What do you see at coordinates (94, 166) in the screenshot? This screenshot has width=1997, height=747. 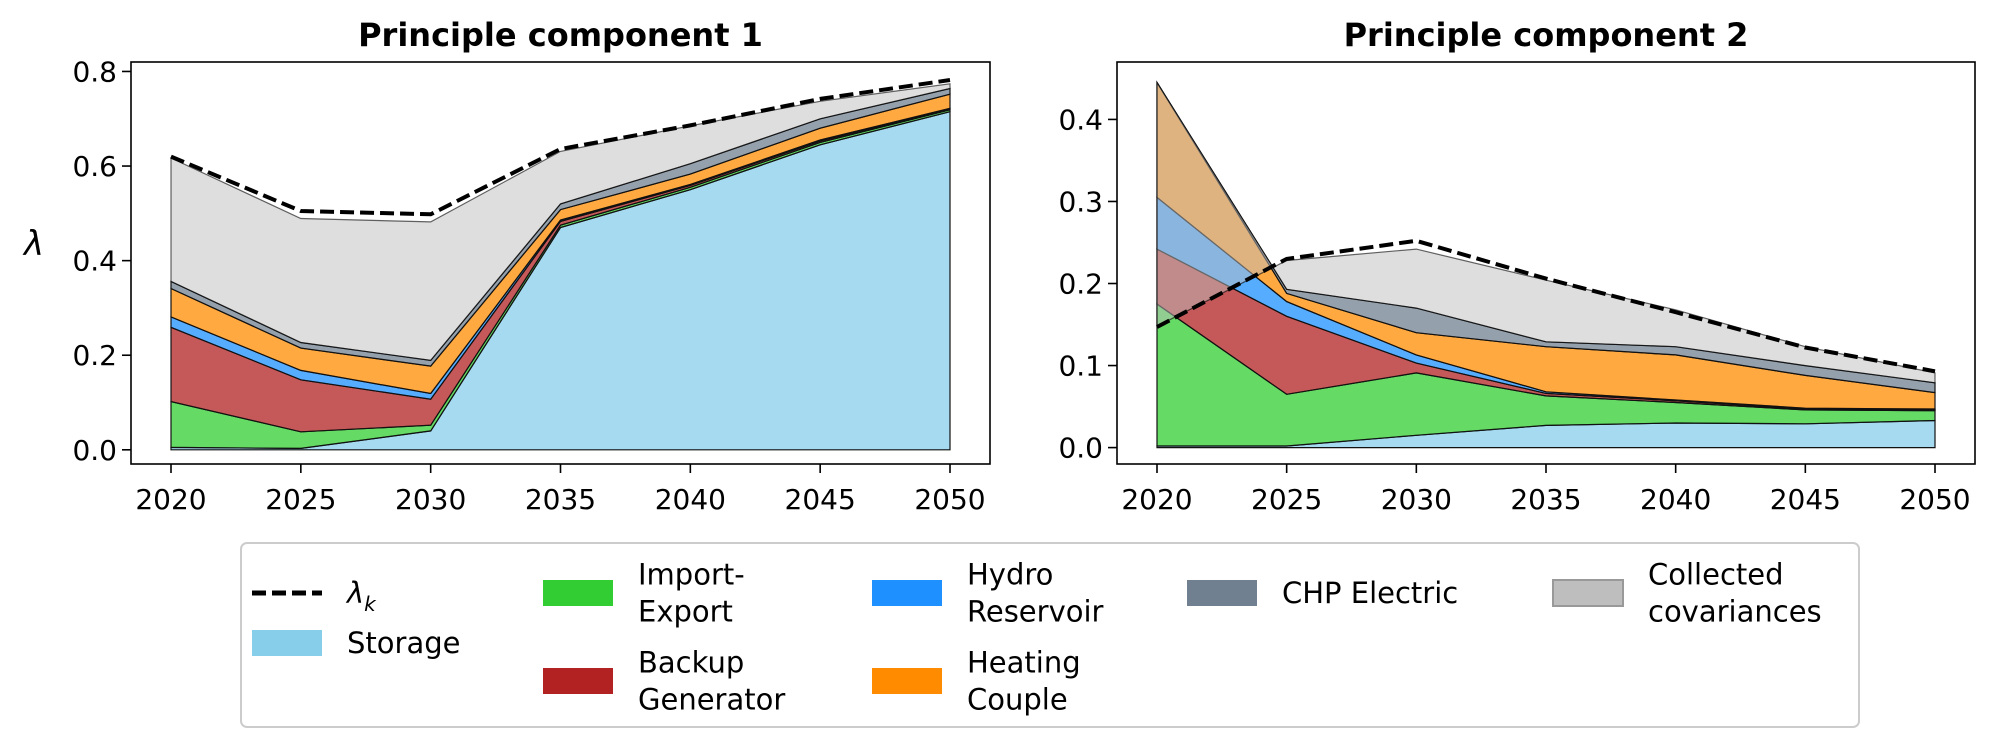 I see `y-tick-label: 0.6` at bounding box center [94, 166].